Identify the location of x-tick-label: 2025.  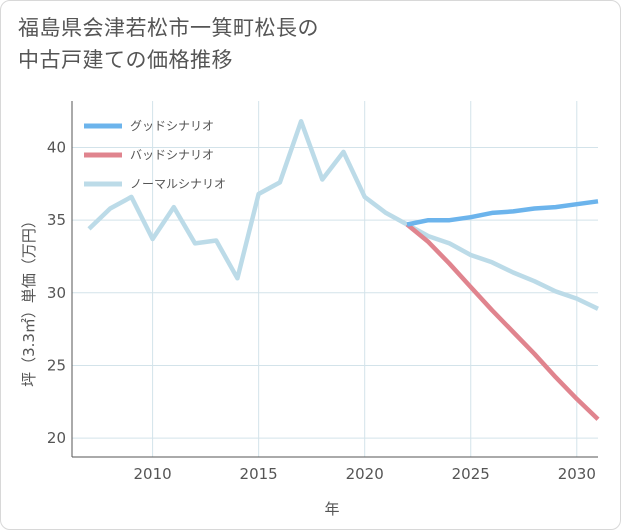
(471, 474).